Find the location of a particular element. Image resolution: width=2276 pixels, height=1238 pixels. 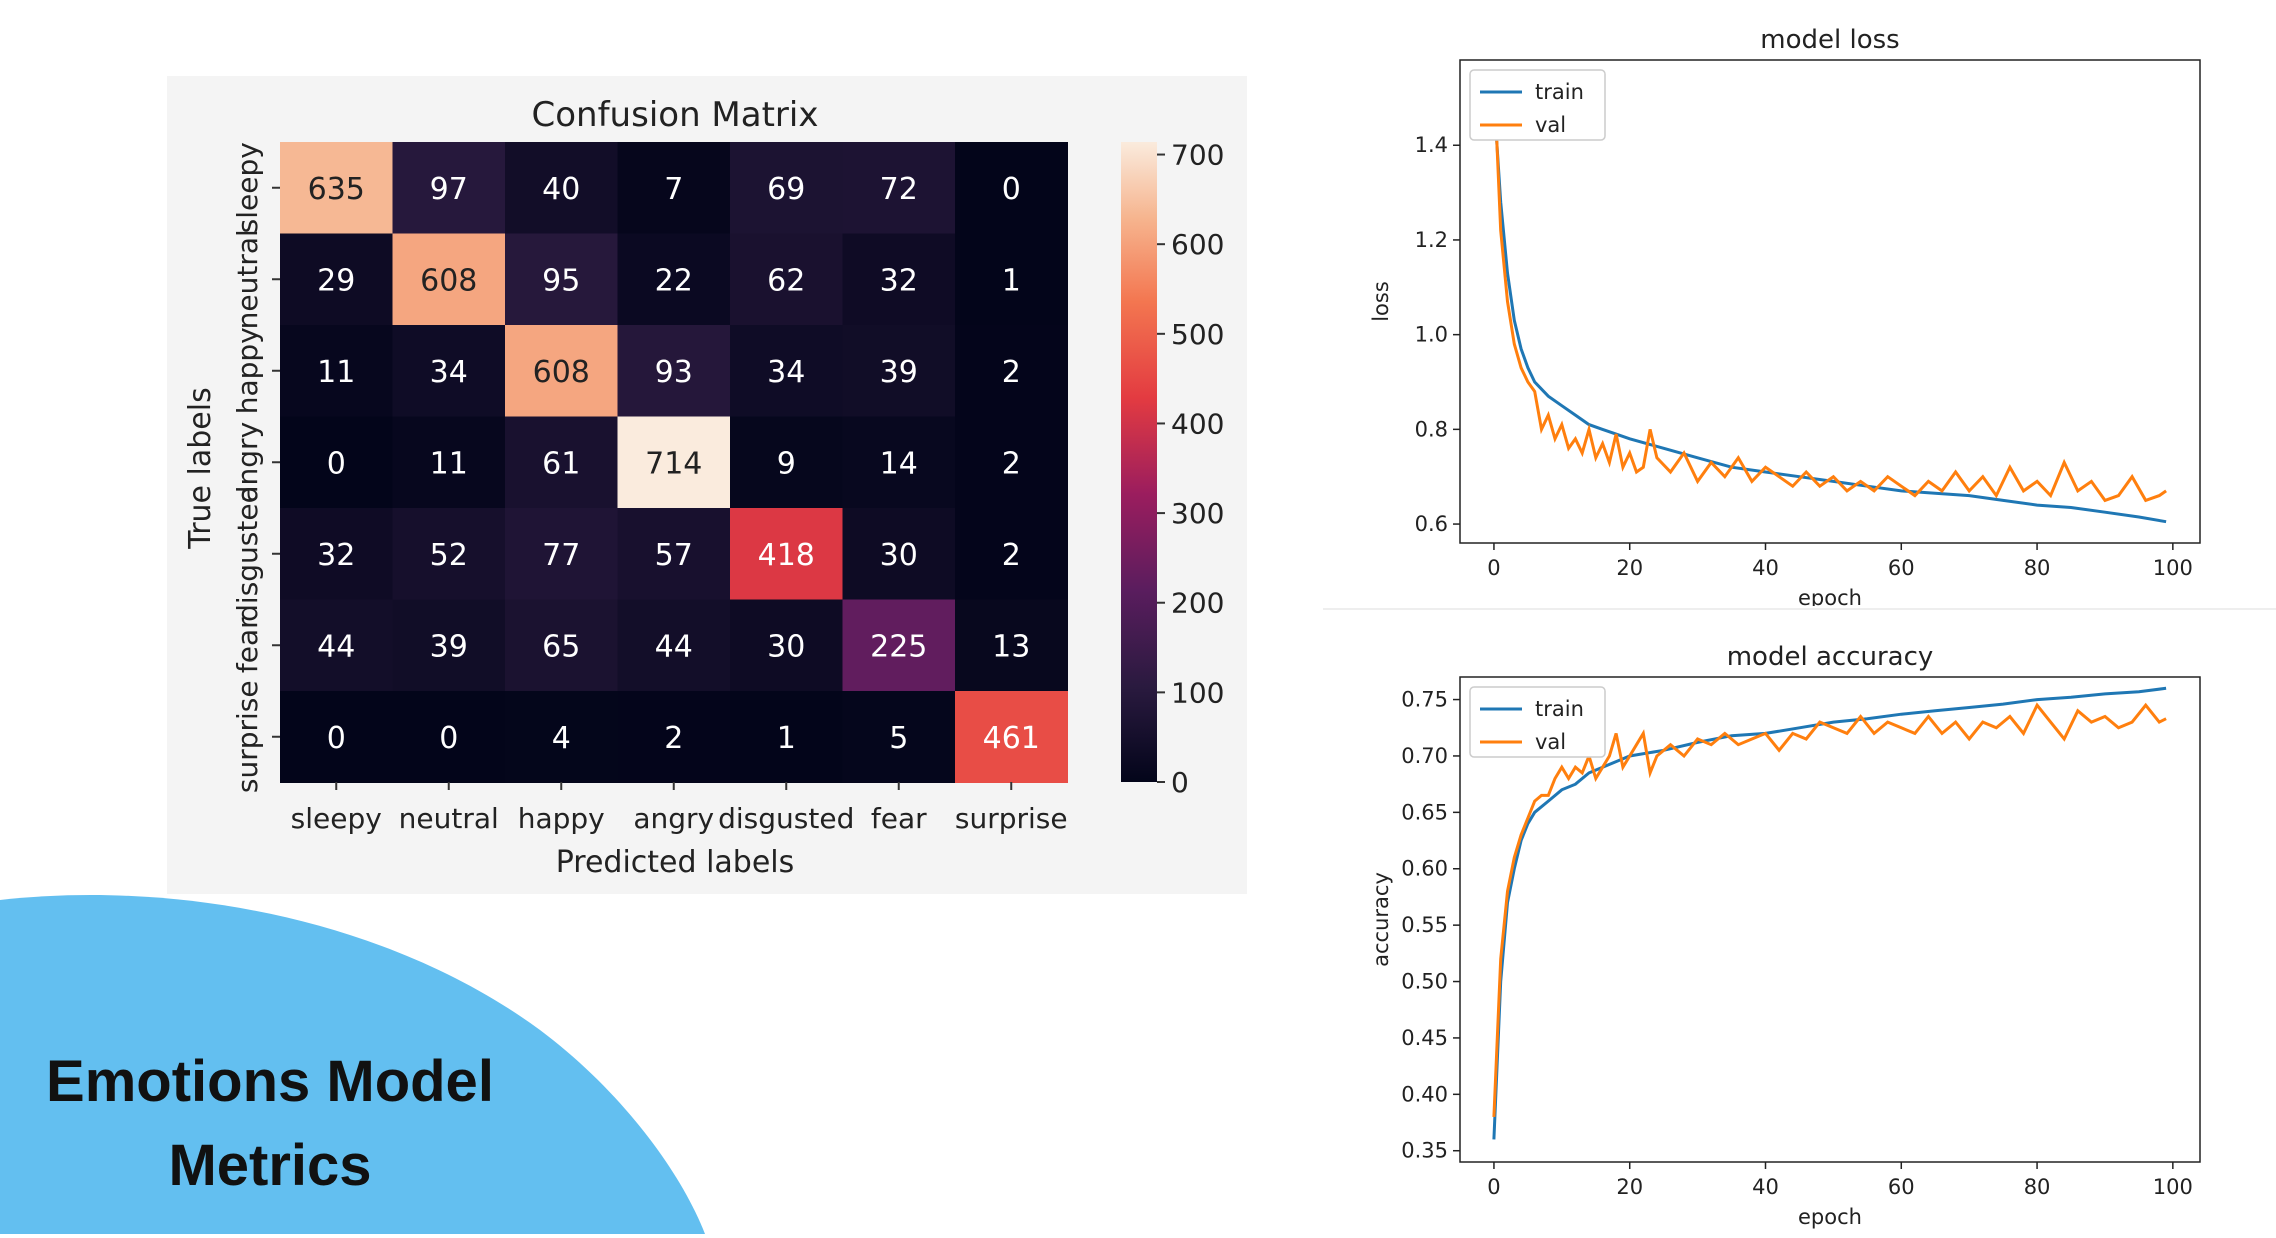

heatmap-cell-value: 30 is located at coordinates (786, 646).